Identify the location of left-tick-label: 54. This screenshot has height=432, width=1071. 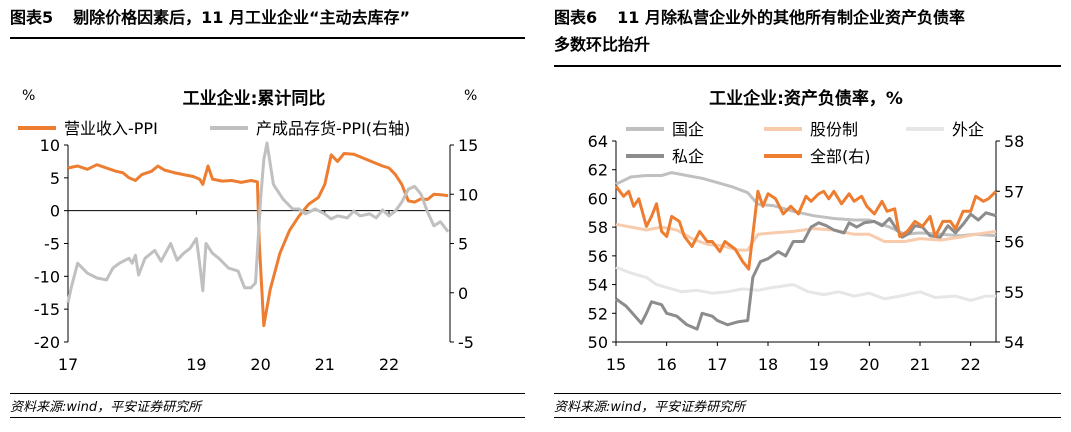
(598, 285).